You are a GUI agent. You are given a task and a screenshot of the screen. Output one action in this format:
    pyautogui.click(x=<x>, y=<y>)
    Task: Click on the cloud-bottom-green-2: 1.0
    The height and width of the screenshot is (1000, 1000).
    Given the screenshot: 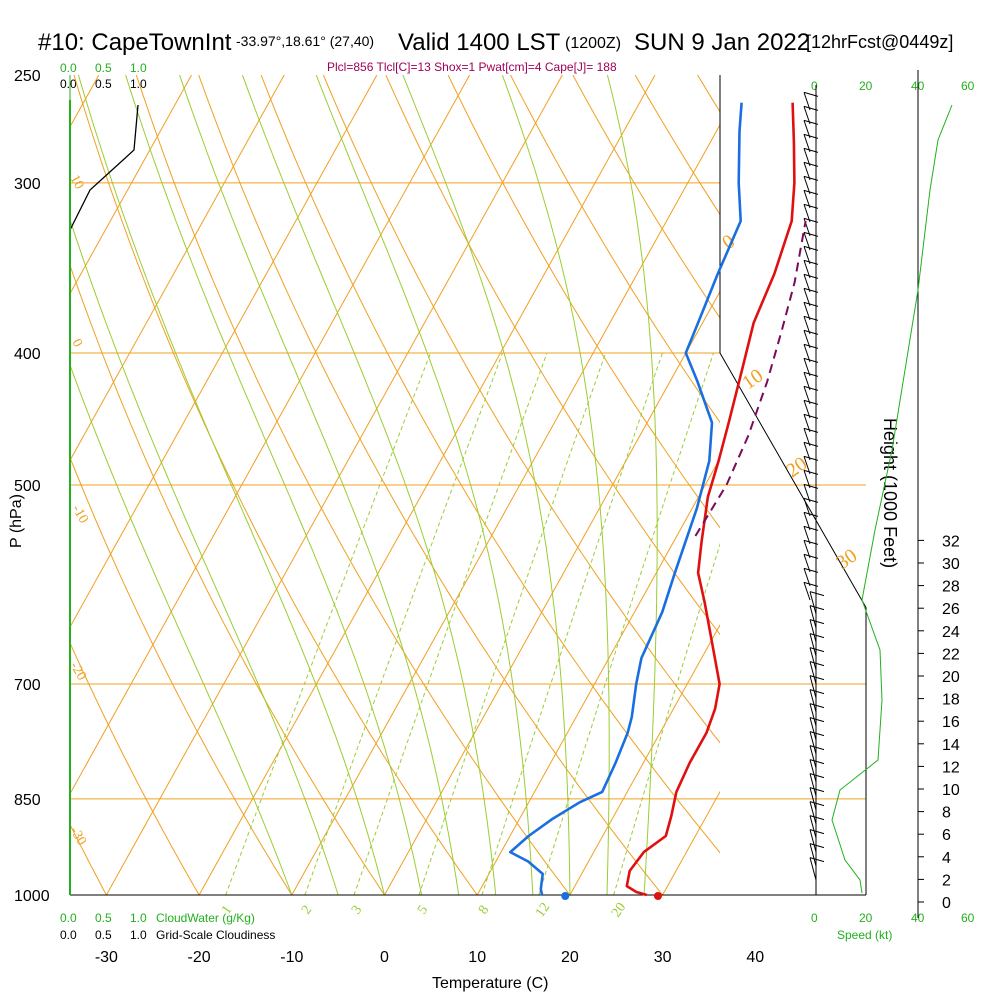 What is the action you would take?
    pyautogui.click(x=138, y=918)
    